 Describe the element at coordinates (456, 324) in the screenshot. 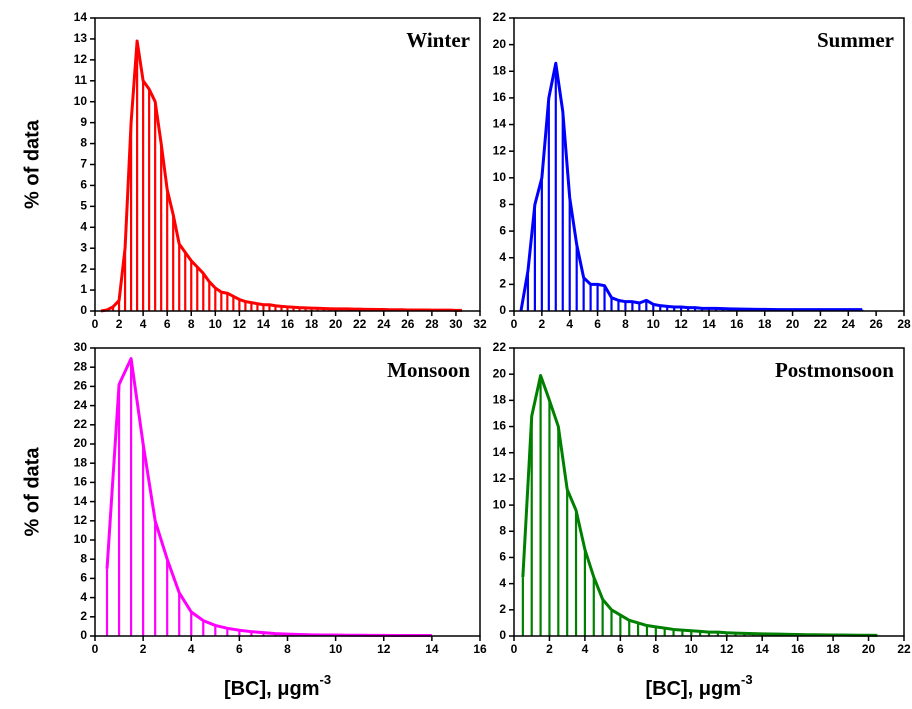

I see `x-tick-label: 30` at that location.